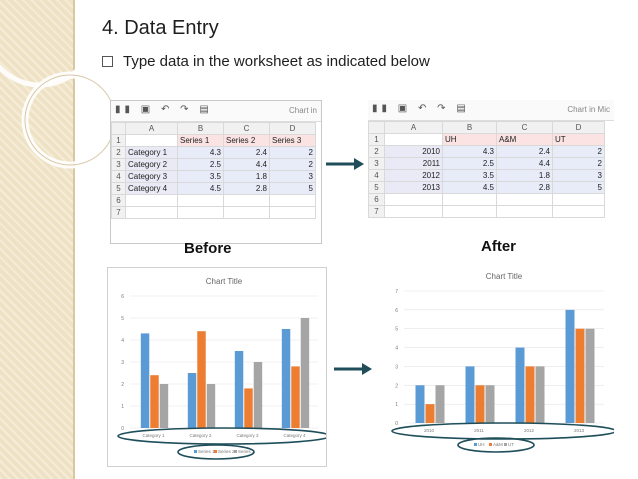  Describe the element at coordinates (246, 140) in the screenshot. I see `sheet-cell: Series 2` at that location.